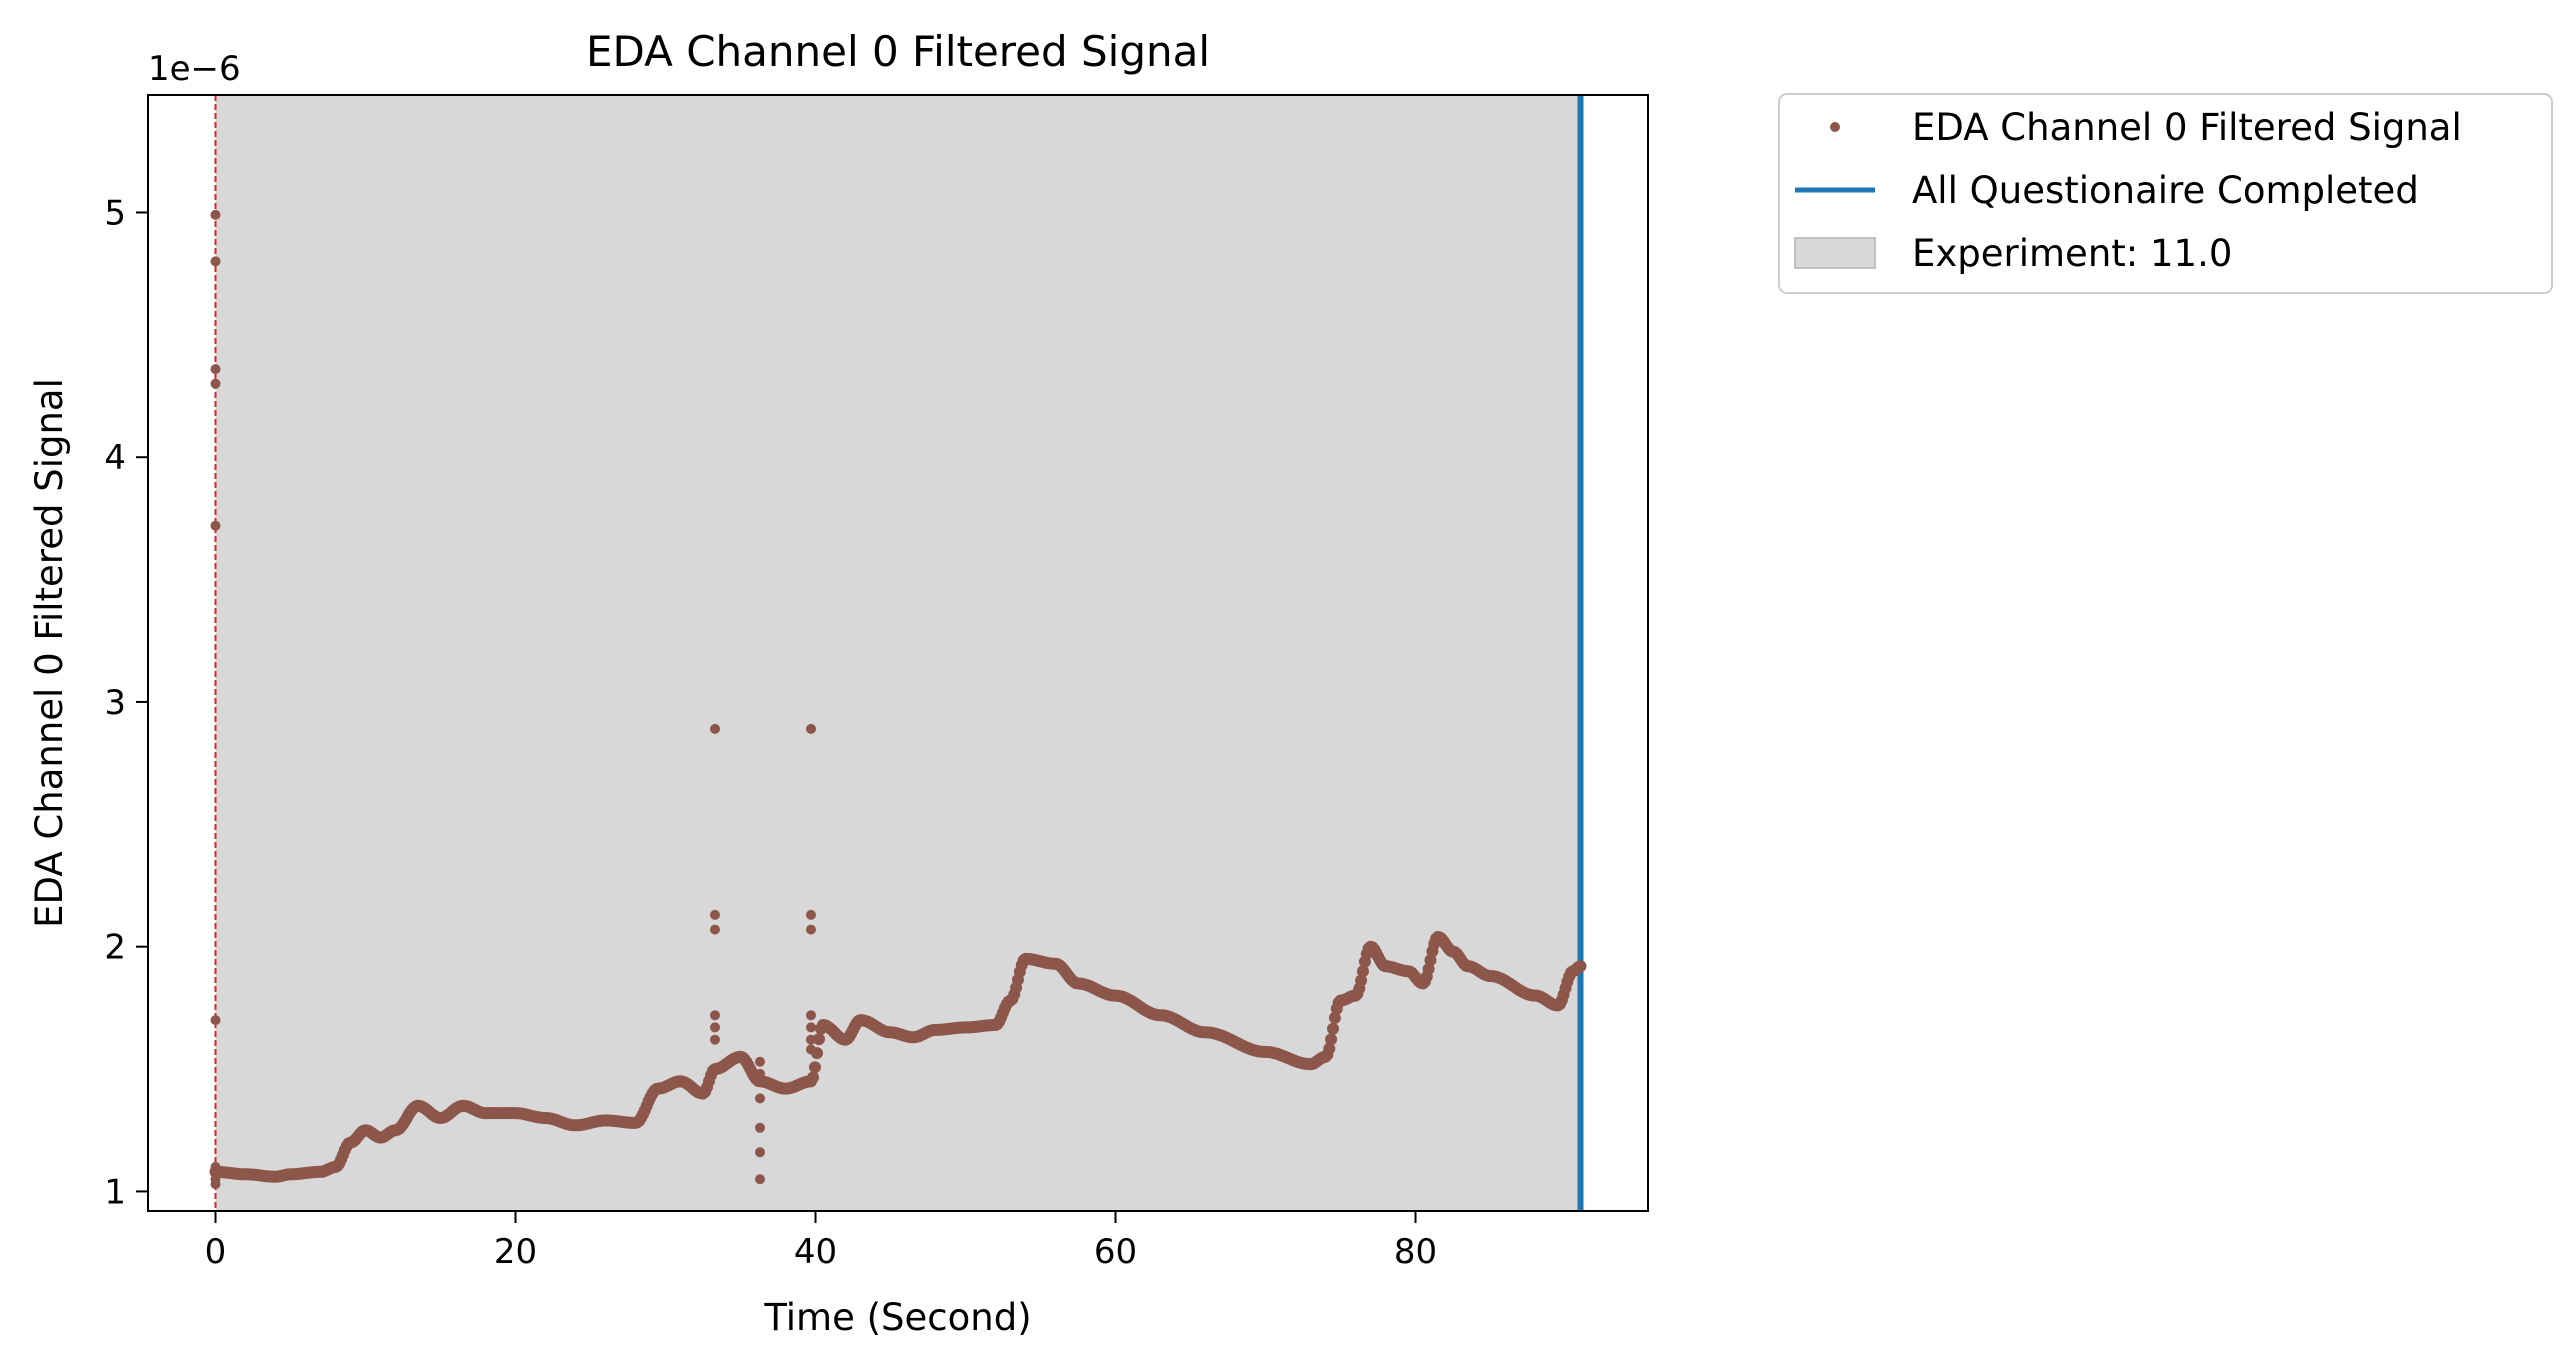  I want to click on legend-label-experiment: Experiment: 11.0, so click(2072, 253).